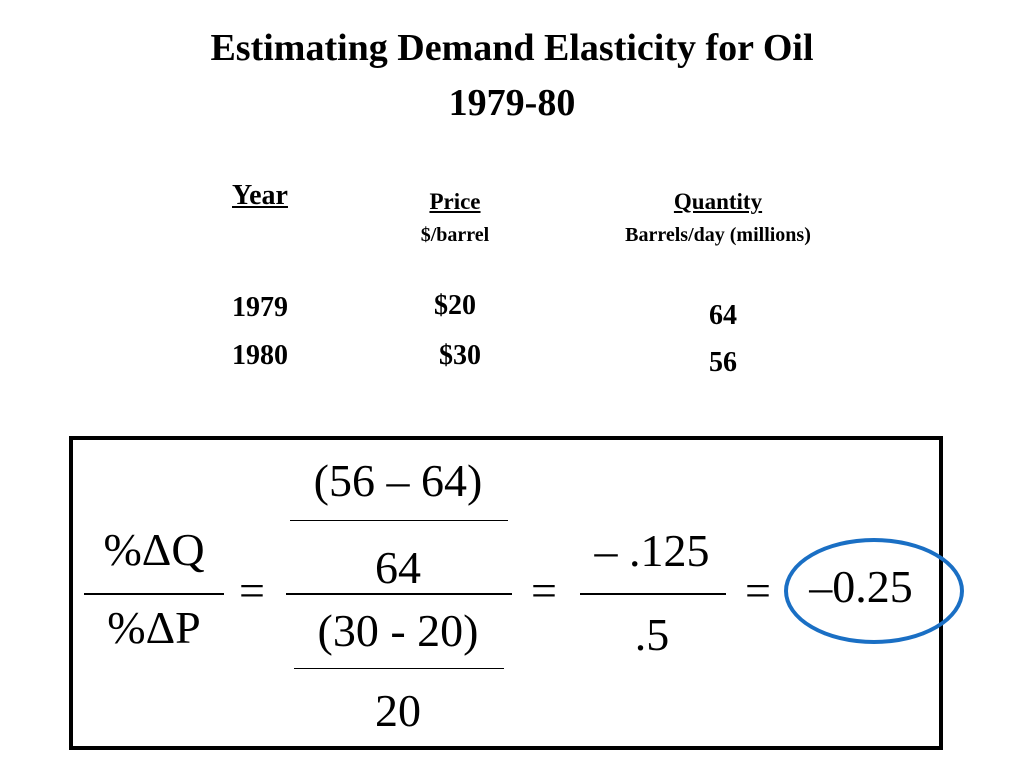 The image size is (1024, 768). I want to click on row-1980-price: $30, so click(460, 355).